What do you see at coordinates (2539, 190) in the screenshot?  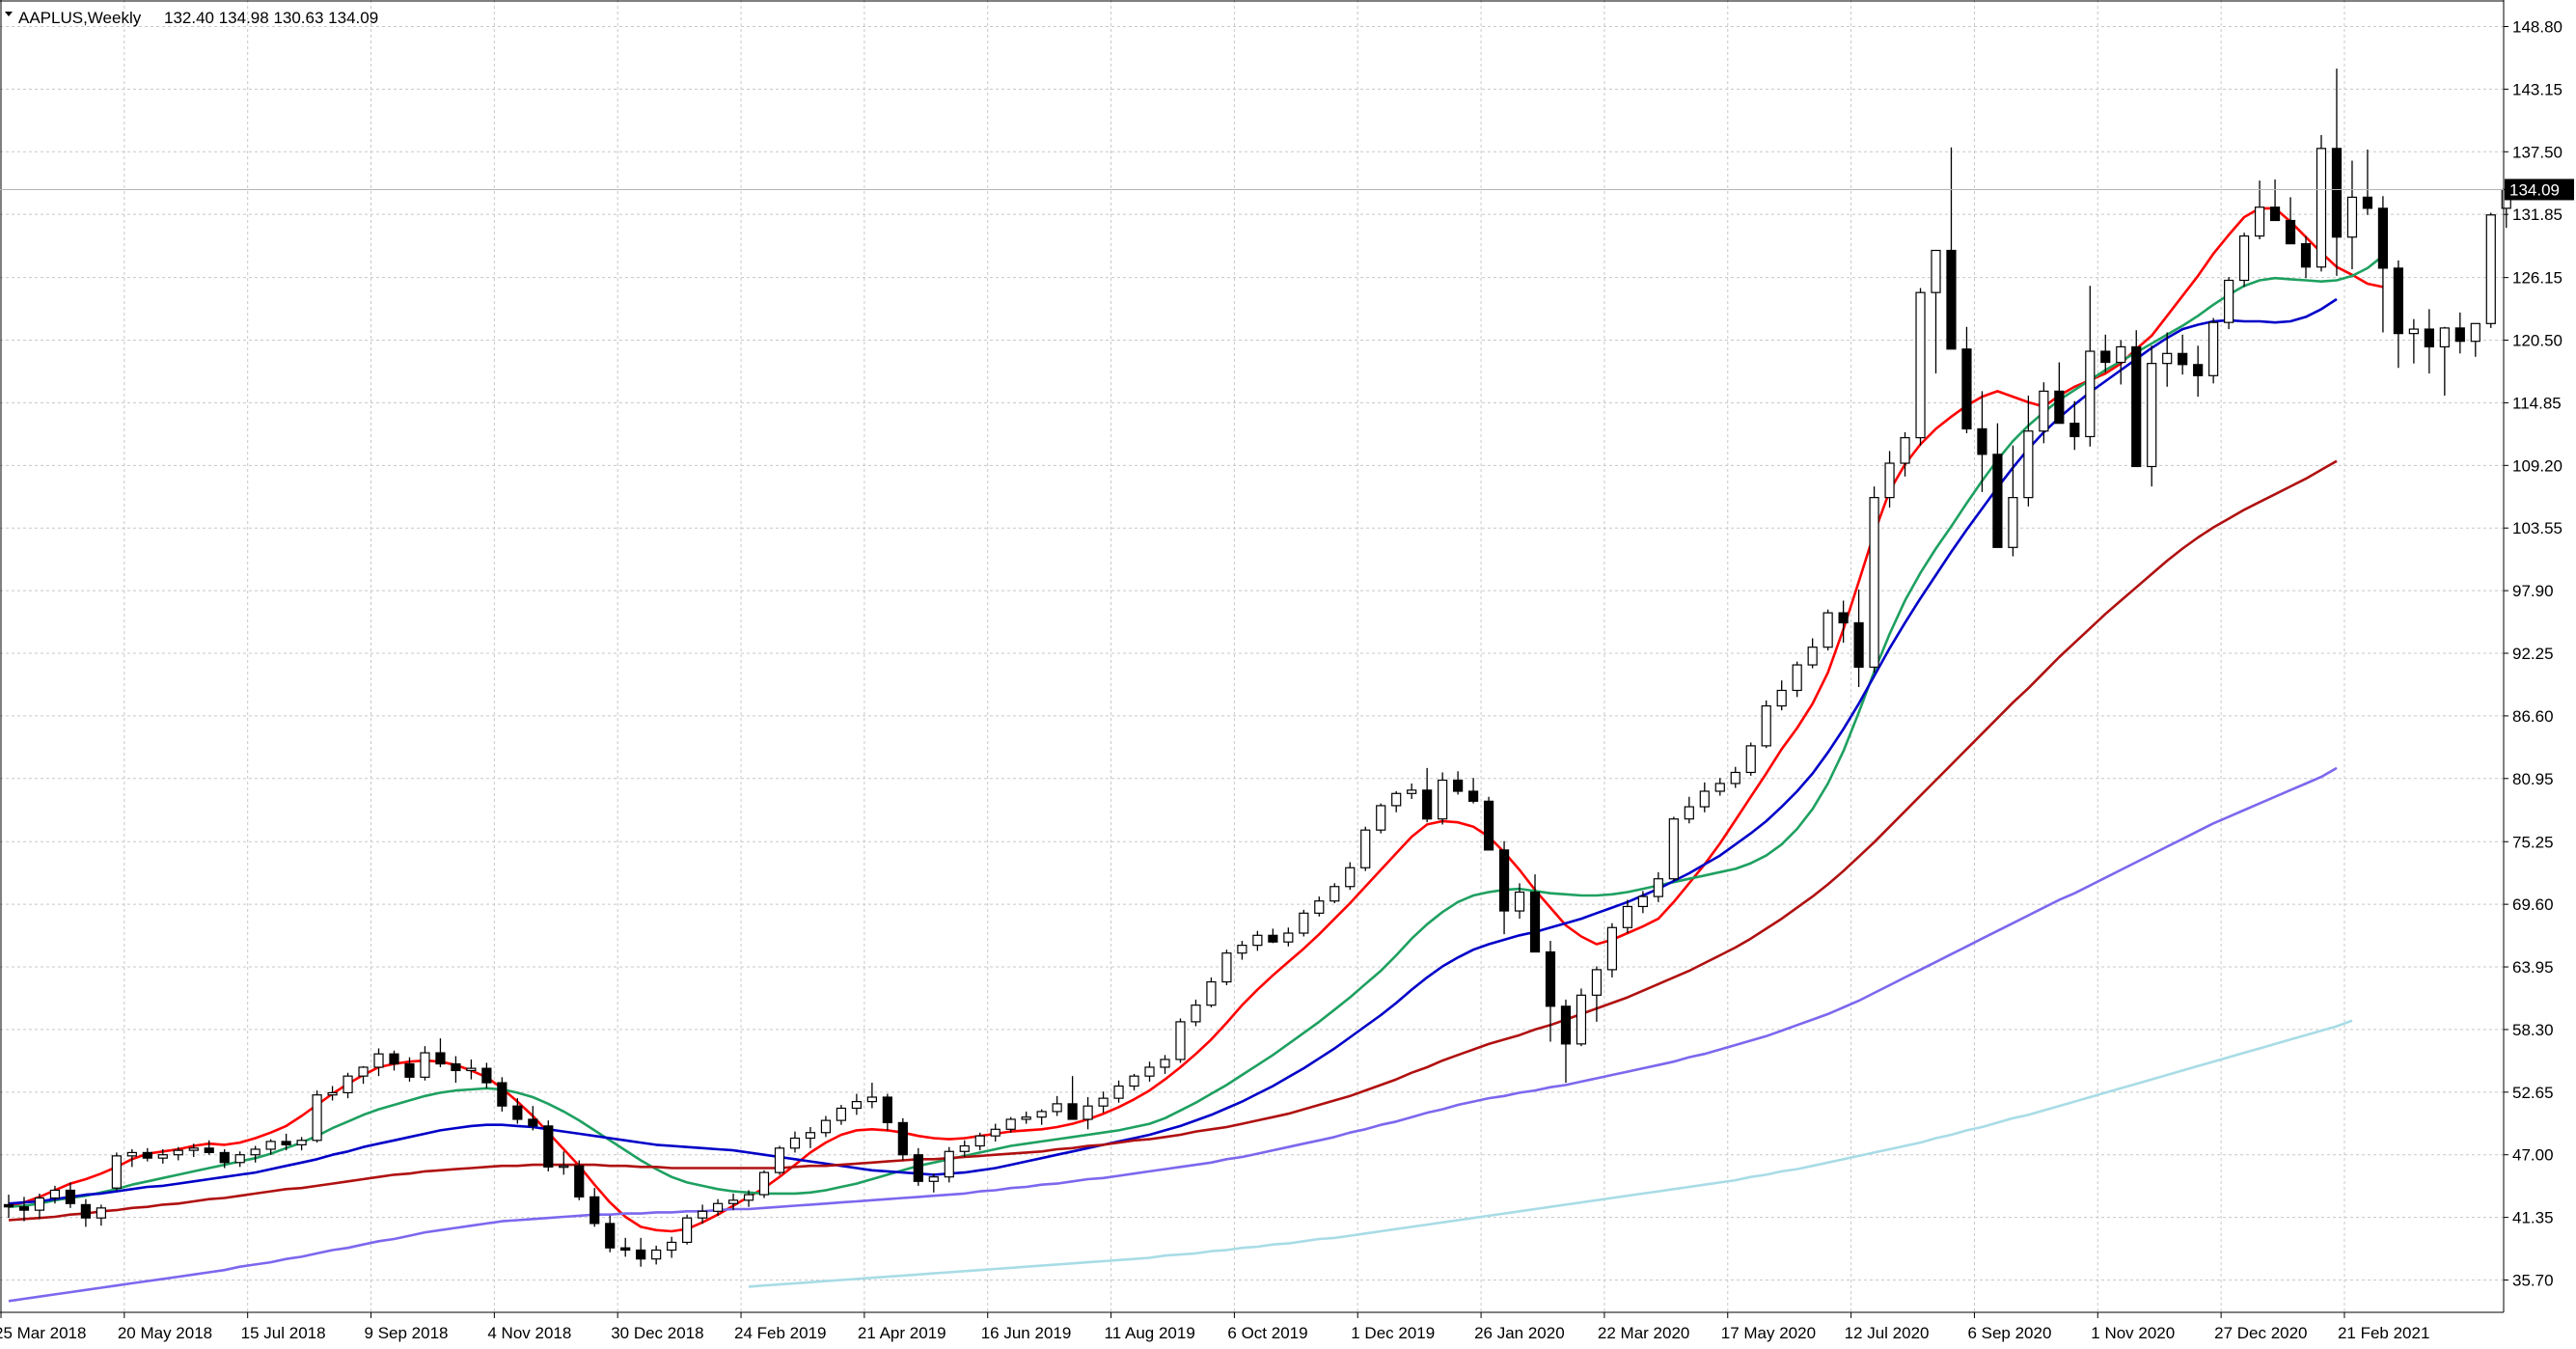 I see `current-price-tag` at bounding box center [2539, 190].